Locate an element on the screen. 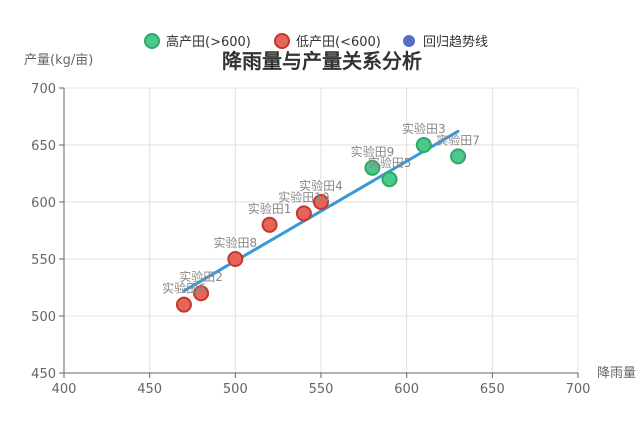 The height and width of the screenshot is (438, 642). x-tick-label: 450 is located at coordinates (149, 389).